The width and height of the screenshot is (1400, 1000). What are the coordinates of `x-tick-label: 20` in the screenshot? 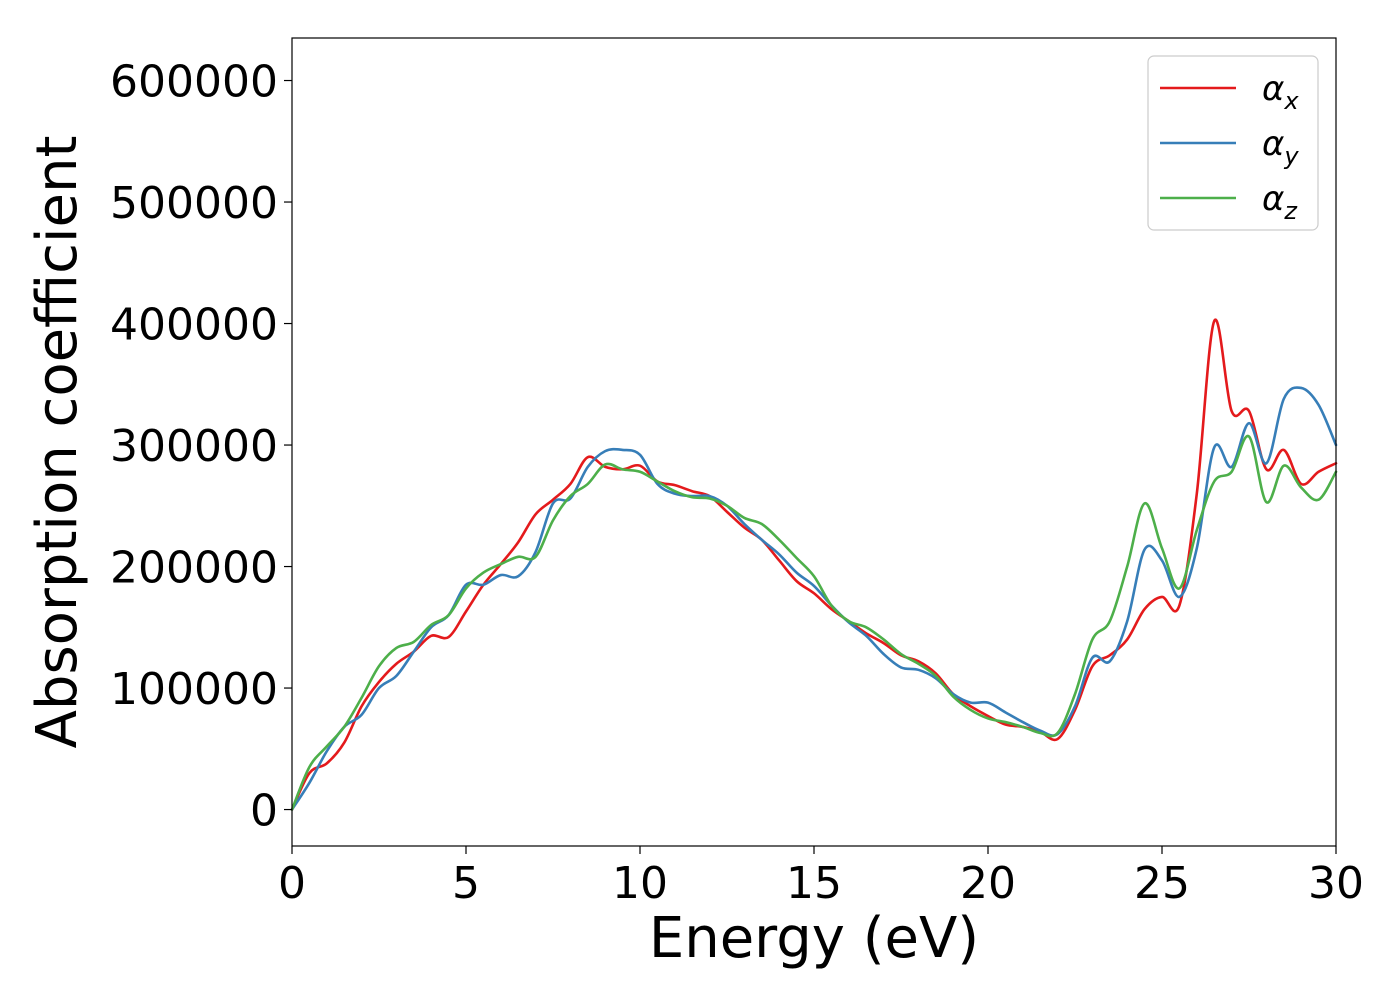 It's located at (988, 883).